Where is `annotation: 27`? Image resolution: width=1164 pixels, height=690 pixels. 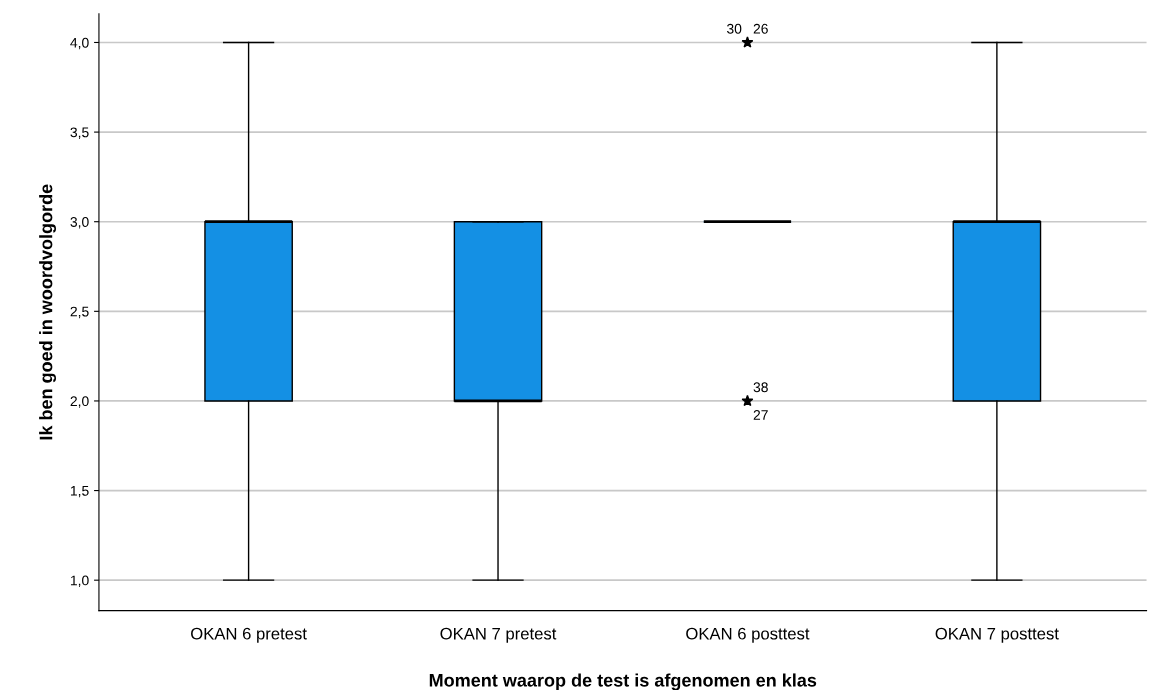 annotation: 27 is located at coordinates (760, 415).